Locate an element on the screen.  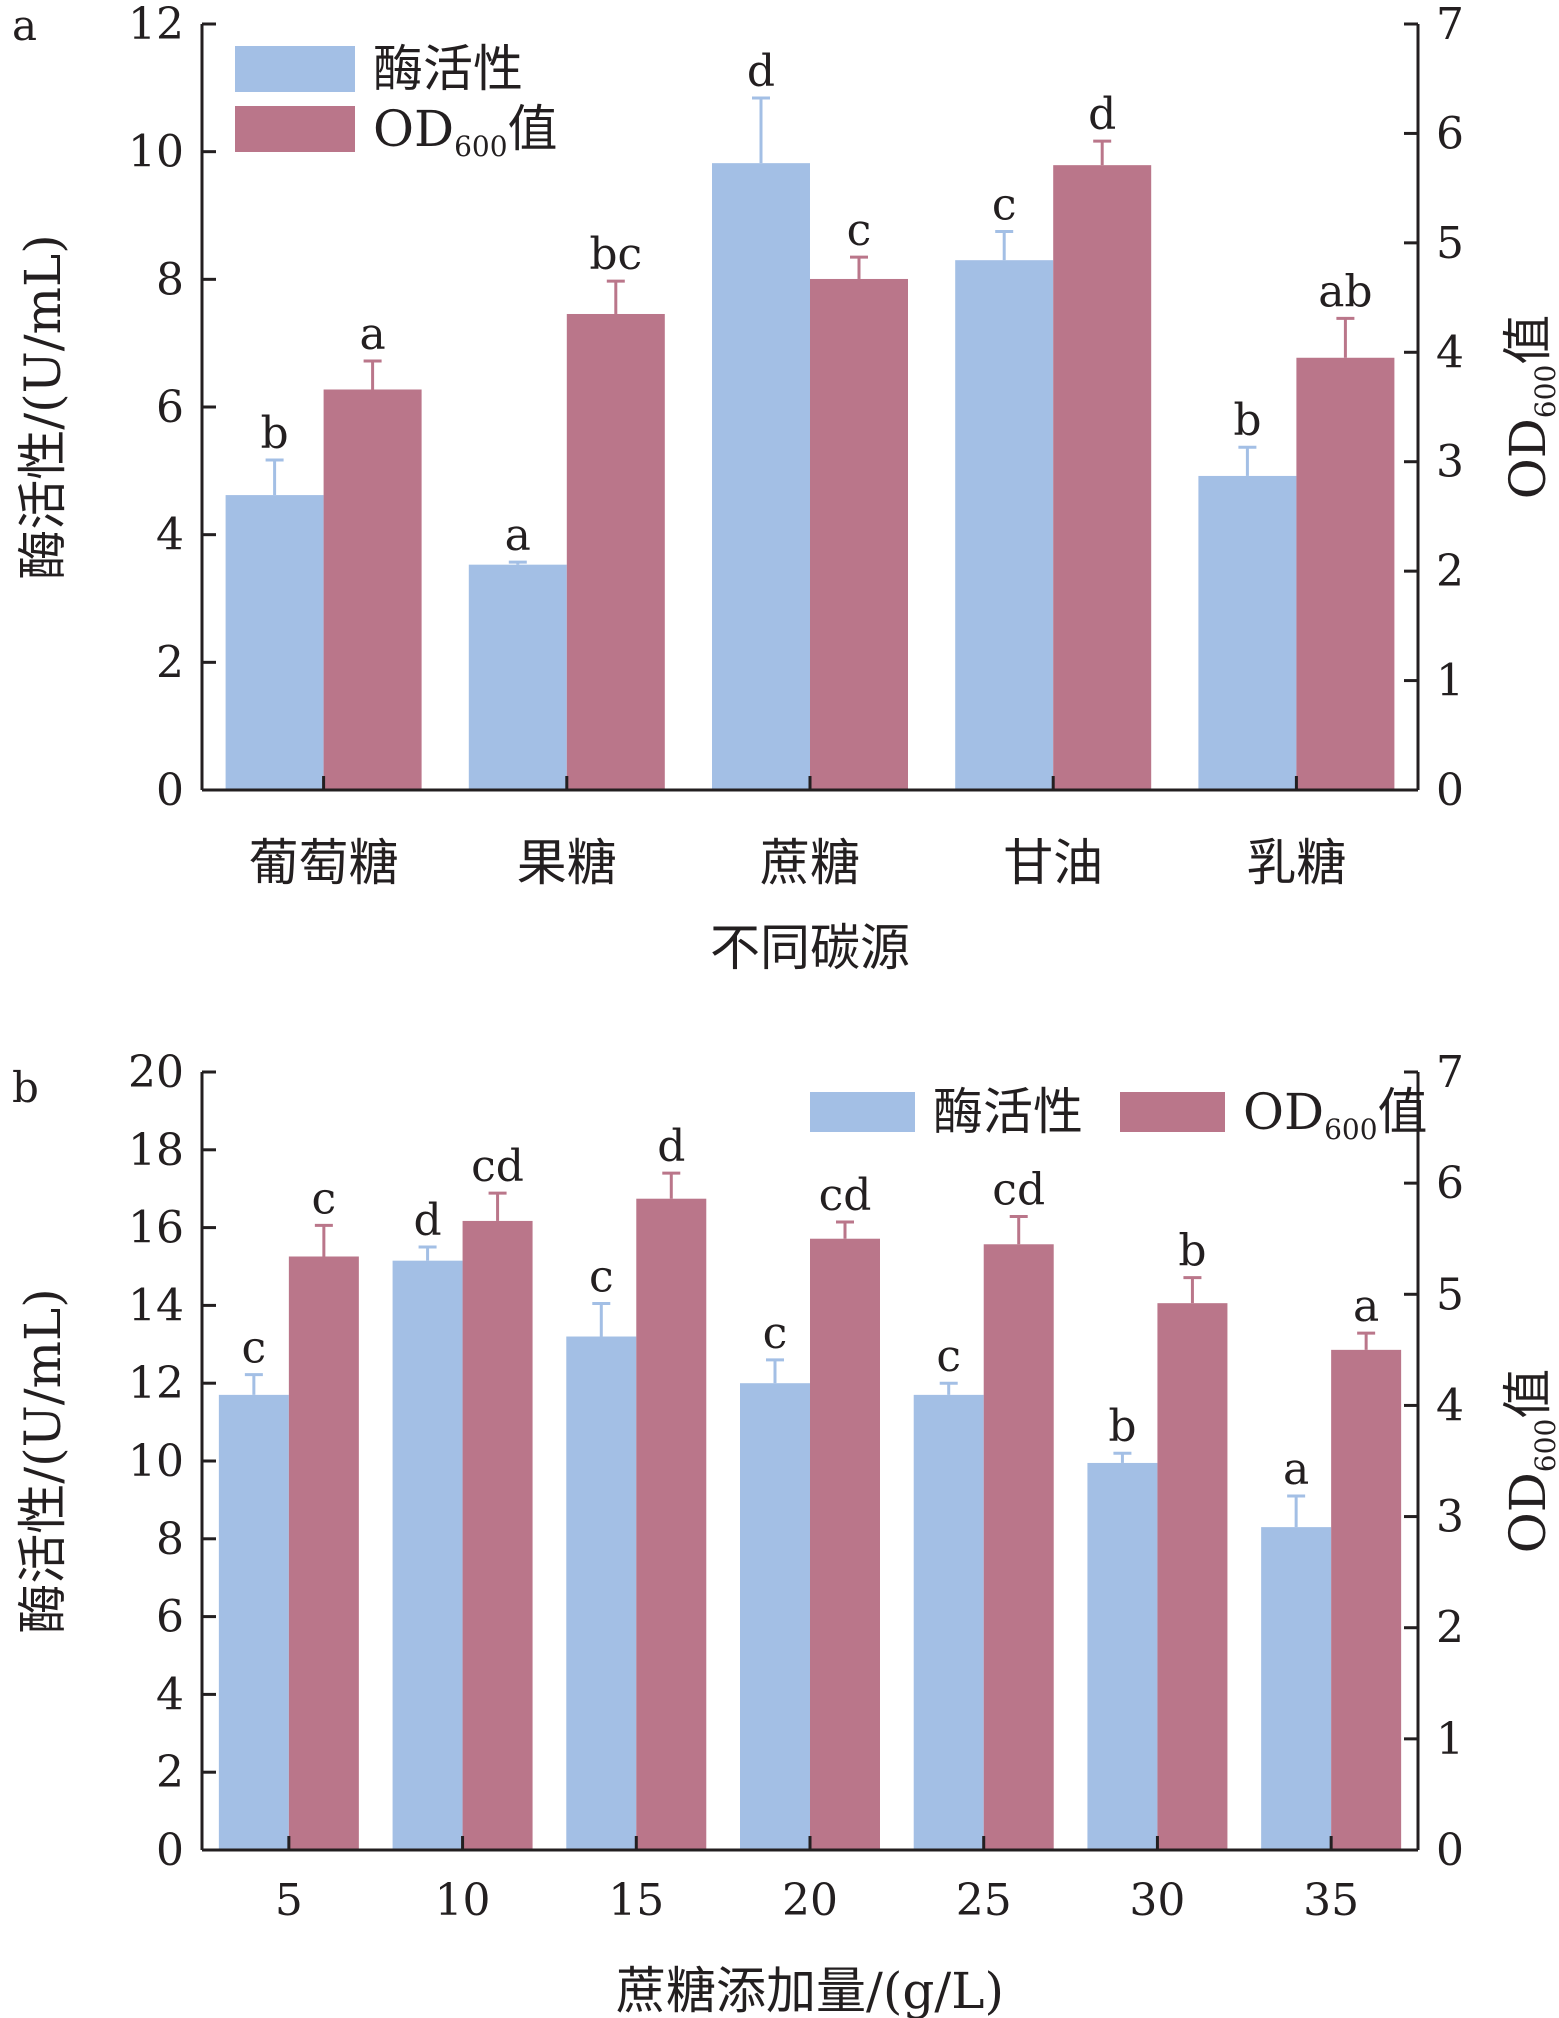
x-tick-label: 5 is located at coordinates (289, 1900).